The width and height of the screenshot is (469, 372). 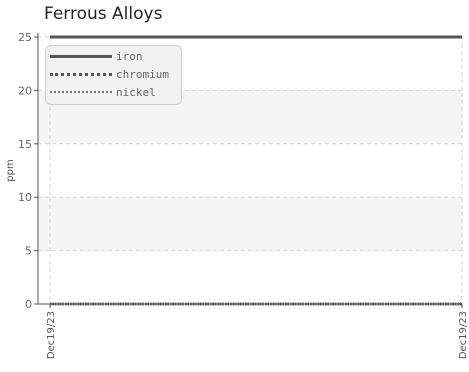 I want to click on y-tick-label: 20, so click(x=25, y=90).